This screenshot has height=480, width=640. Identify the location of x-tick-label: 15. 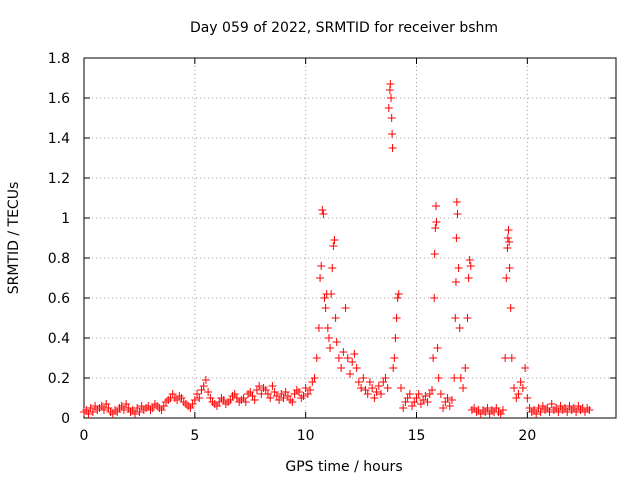
(417, 436).